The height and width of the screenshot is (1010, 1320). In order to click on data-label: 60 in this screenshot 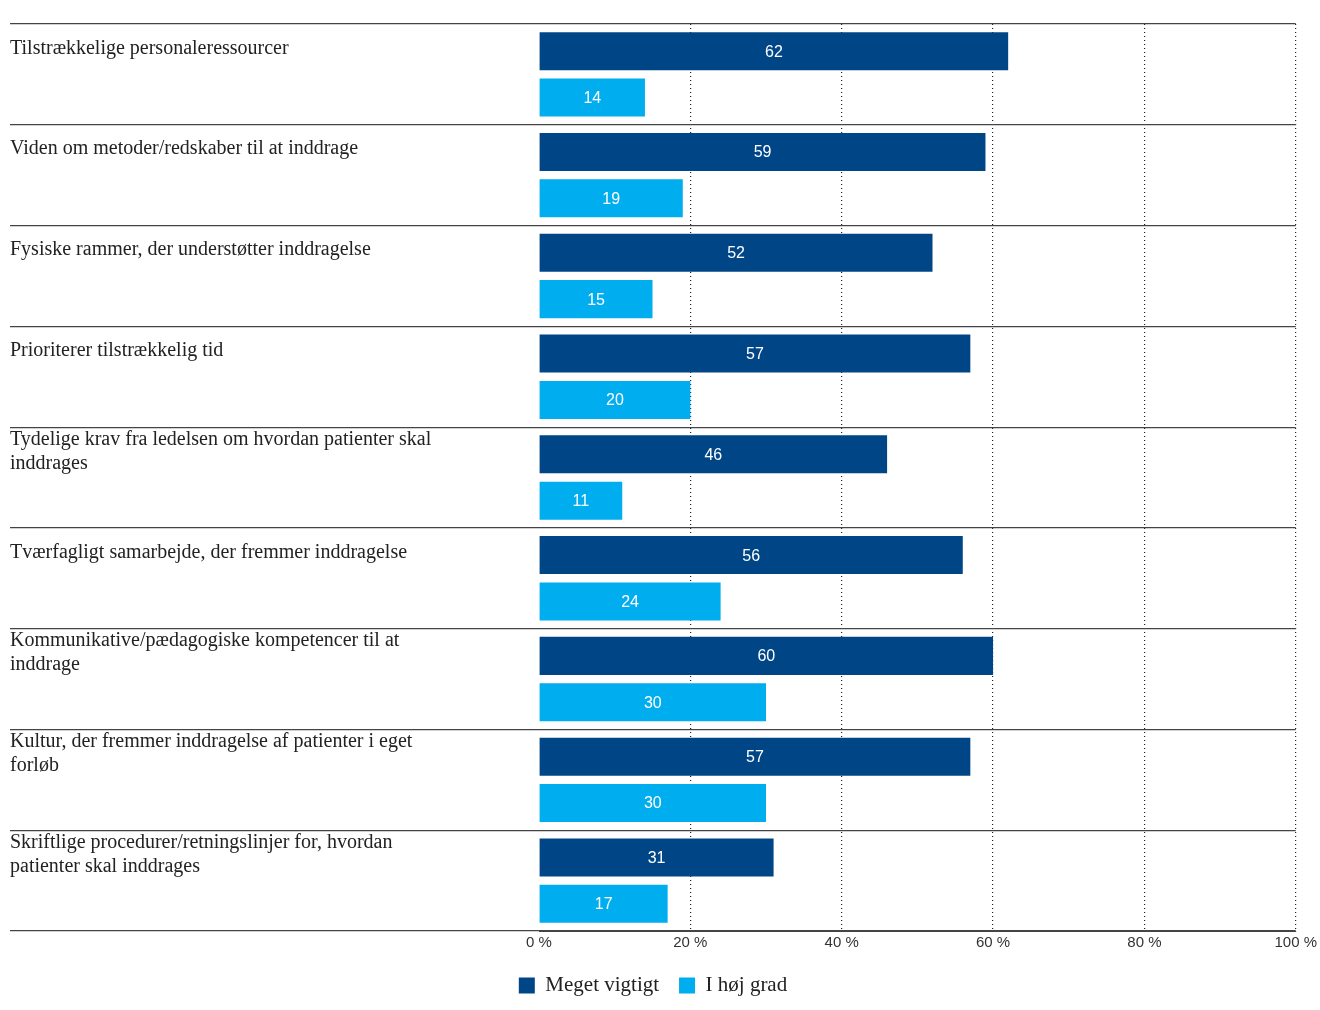, I will do `click(766, 656)`.